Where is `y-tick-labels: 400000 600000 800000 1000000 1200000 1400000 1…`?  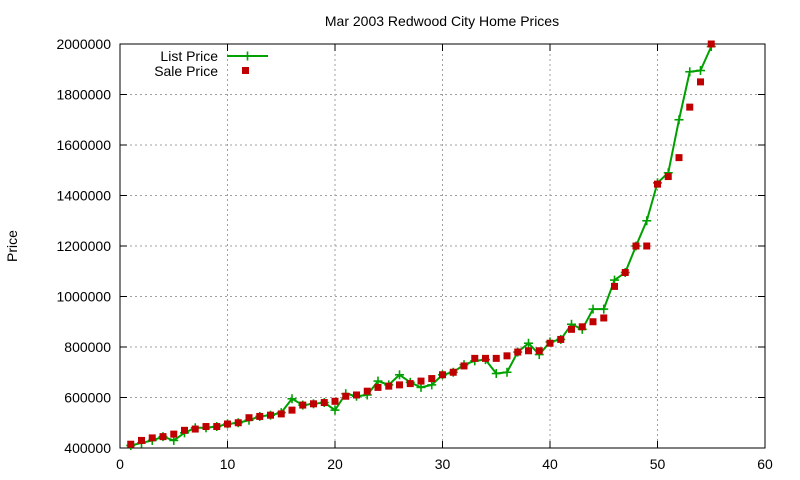
y-tick-labels: 400000 600000 800000 1000000 1200000 1400000 1… is located at coordinates (83, 246).